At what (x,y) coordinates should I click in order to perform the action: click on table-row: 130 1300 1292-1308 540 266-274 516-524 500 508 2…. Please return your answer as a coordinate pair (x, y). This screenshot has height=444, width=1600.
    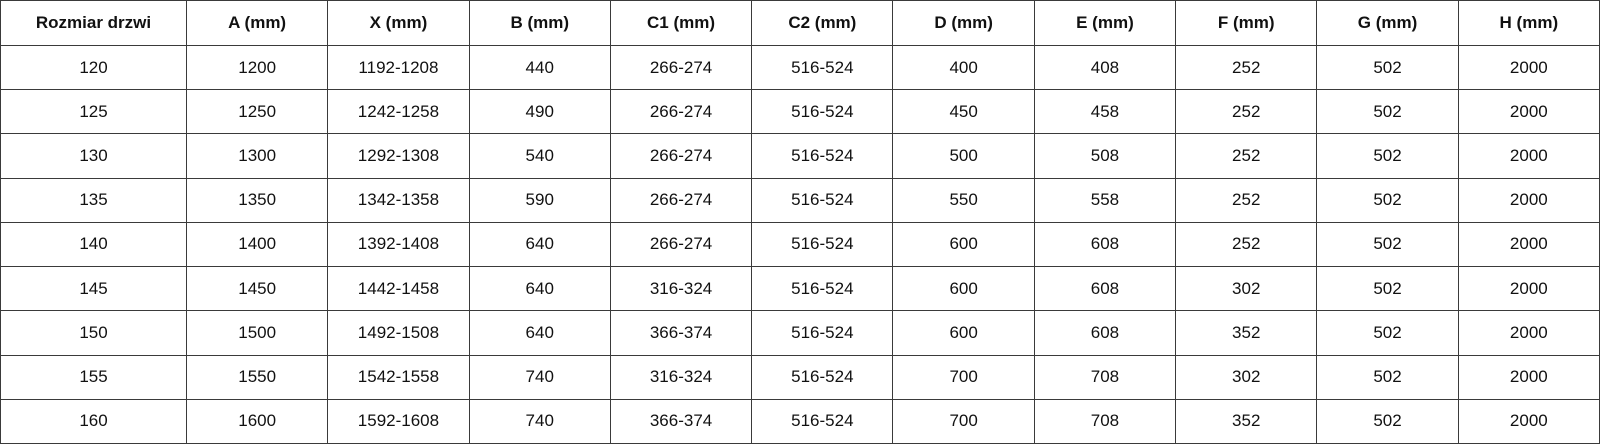
    Looking at the image, I should click on (800, 156).